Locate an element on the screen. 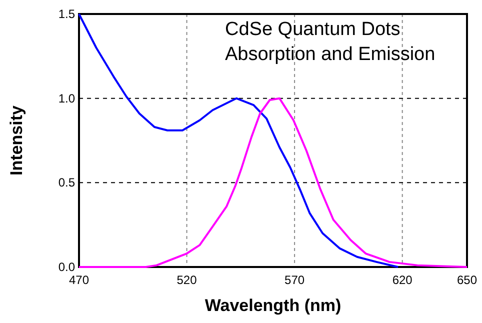 This screenshot has height=323, width=482. x-tick-label: 470 is located at coordinates (79, 280).